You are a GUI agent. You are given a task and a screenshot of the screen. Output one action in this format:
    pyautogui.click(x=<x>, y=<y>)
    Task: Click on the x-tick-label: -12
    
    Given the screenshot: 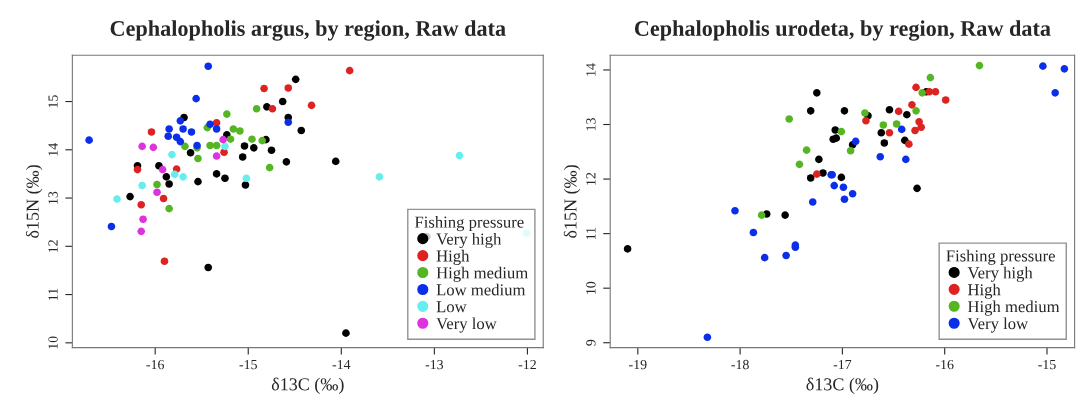 What is the action you would take?
    pyautogui.click(x=527, y=364)
    